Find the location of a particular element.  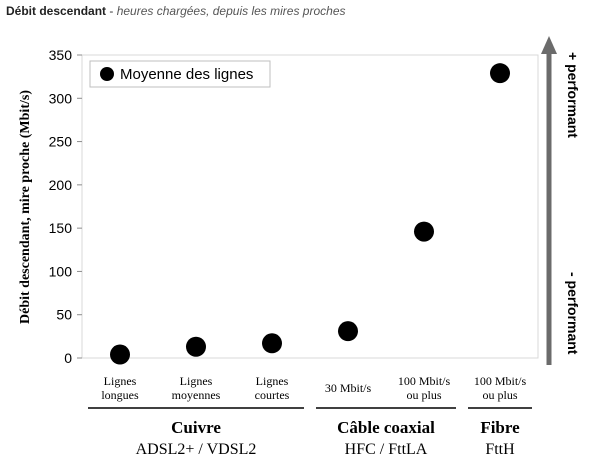

performance-arrow: + performant - performant is located at coordinates (561, 200).